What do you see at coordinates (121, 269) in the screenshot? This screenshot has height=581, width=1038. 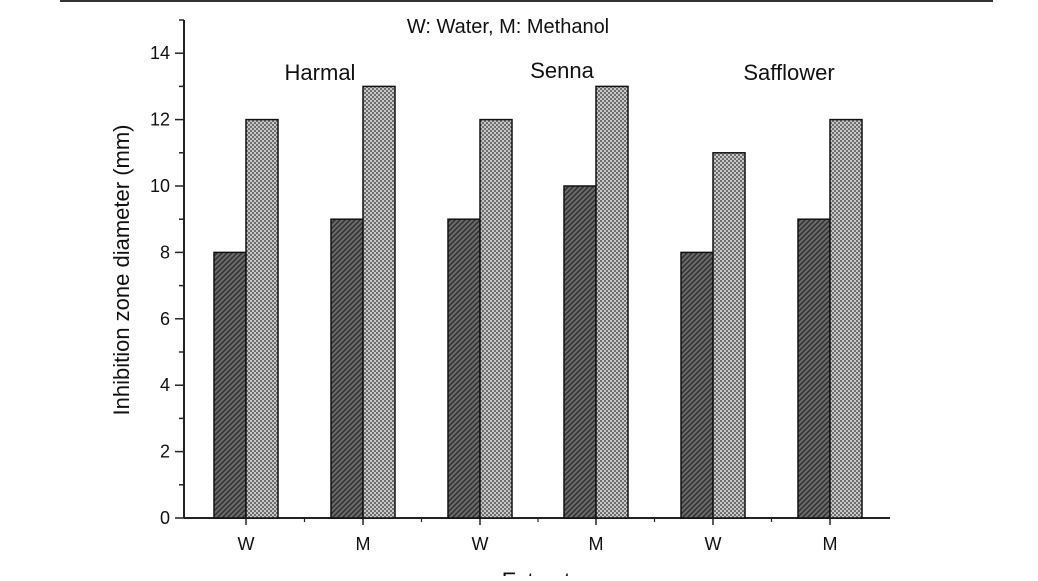 I see `y-axis-label: Inhibition zone diameter (mm)` at bounding box center [121, 269].